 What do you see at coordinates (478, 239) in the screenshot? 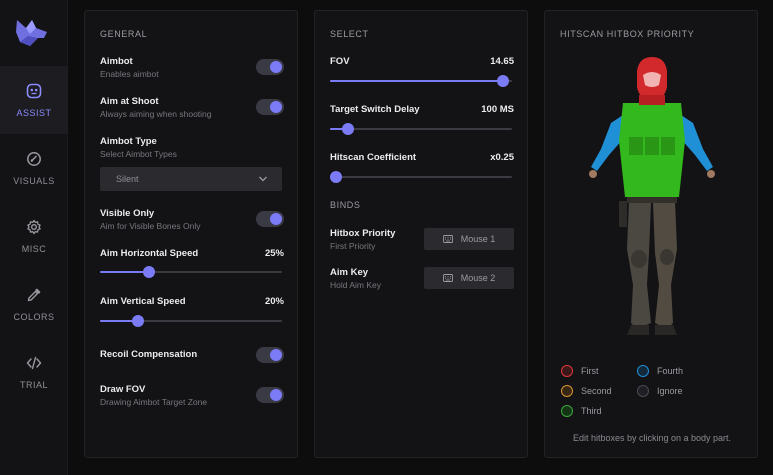
I see `hitbox-priority-key: Mouse 1` at bounding box center [478, 239].